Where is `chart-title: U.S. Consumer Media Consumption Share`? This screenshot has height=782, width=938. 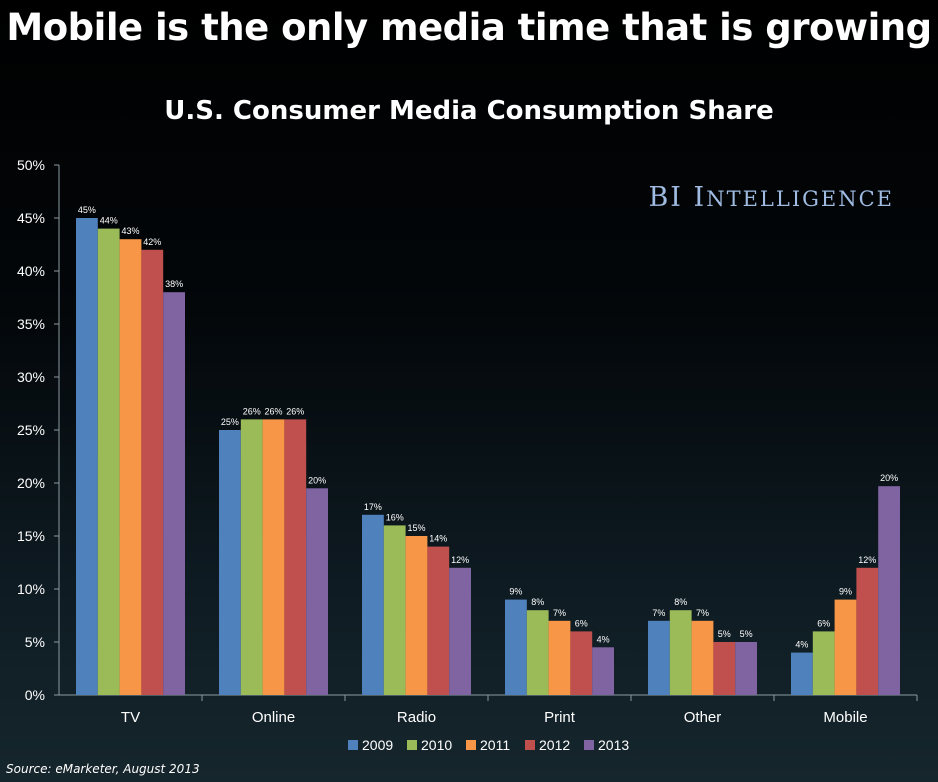
chart-title: U.S. Consumer Media Consumption Share is located at coordinates (469, 111).